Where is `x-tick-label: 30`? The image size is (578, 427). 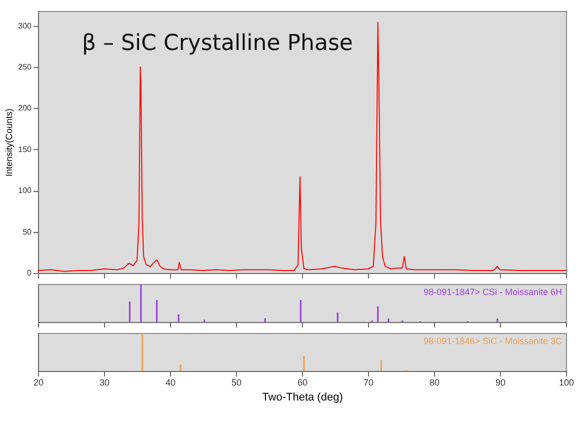
x-tick-label: 30 is located at coordinates (104, 383).